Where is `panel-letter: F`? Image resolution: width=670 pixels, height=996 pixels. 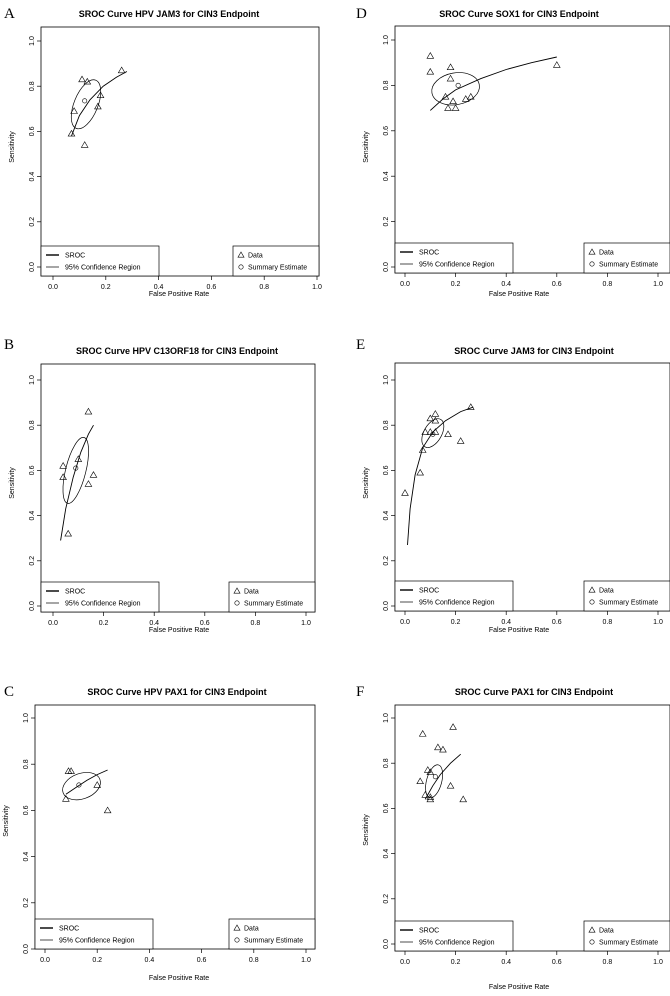
panel-letter: F is located at coordinates (360, 692).